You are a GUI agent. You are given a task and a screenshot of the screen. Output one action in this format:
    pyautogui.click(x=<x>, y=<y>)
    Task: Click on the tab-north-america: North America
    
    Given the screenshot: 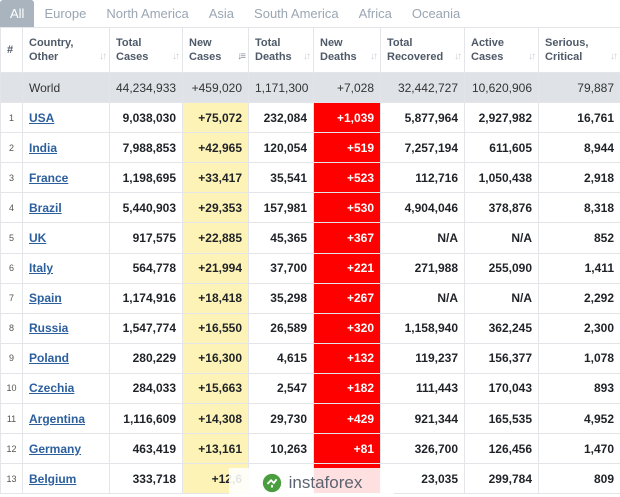 What is the action you would take?
    pyautogui.click(x=147, y=13)
    